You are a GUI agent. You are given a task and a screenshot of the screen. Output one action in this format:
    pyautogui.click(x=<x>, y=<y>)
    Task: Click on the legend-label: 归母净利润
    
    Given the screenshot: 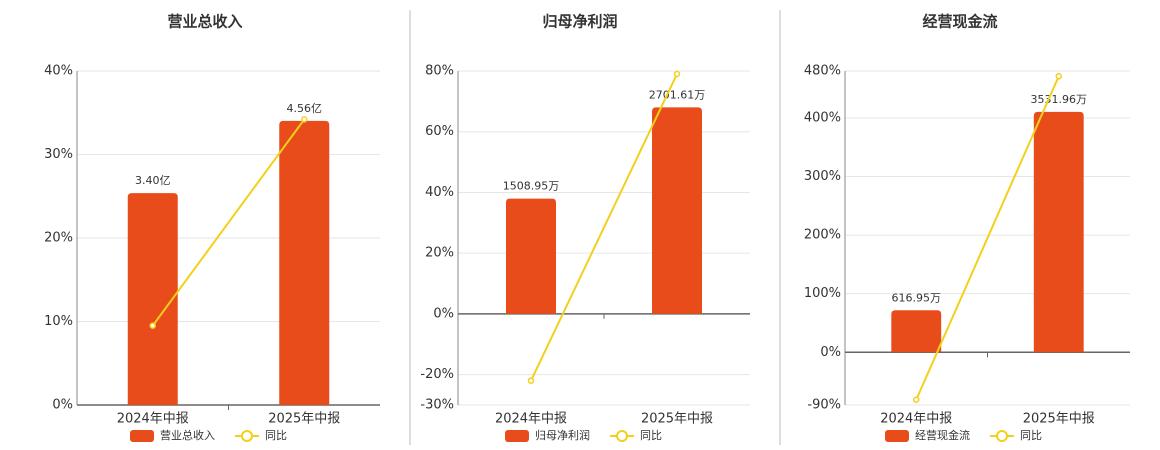 What is the action you would take?
    pyautogui.click(x=562, y=435)
    